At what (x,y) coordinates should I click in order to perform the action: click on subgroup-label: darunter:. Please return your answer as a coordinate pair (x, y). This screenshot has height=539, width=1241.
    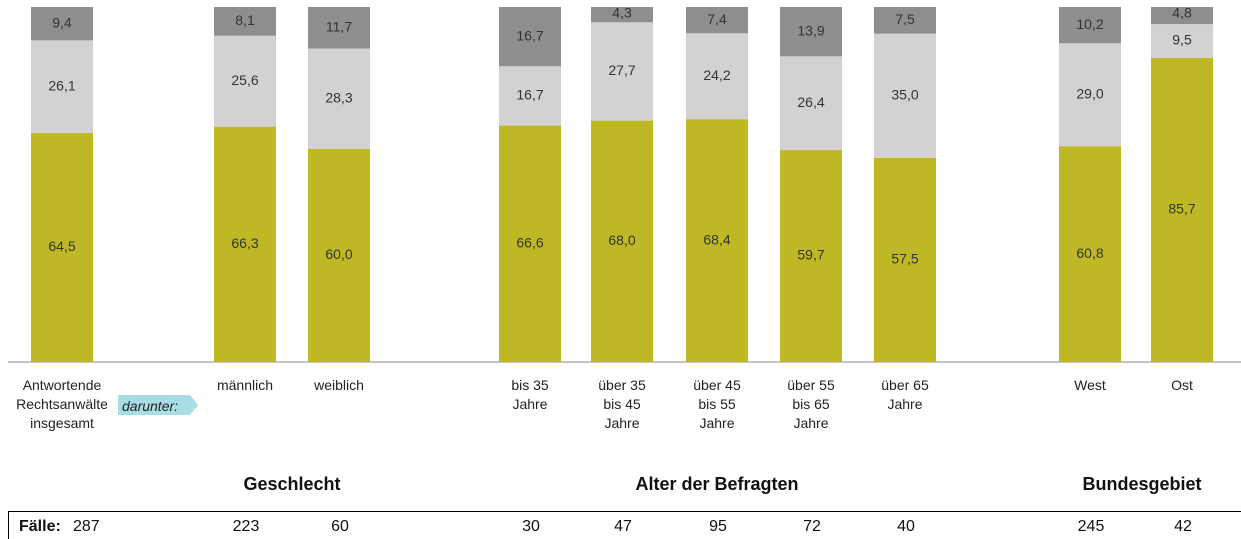
    Looking at the image, I should click on (150, 406).